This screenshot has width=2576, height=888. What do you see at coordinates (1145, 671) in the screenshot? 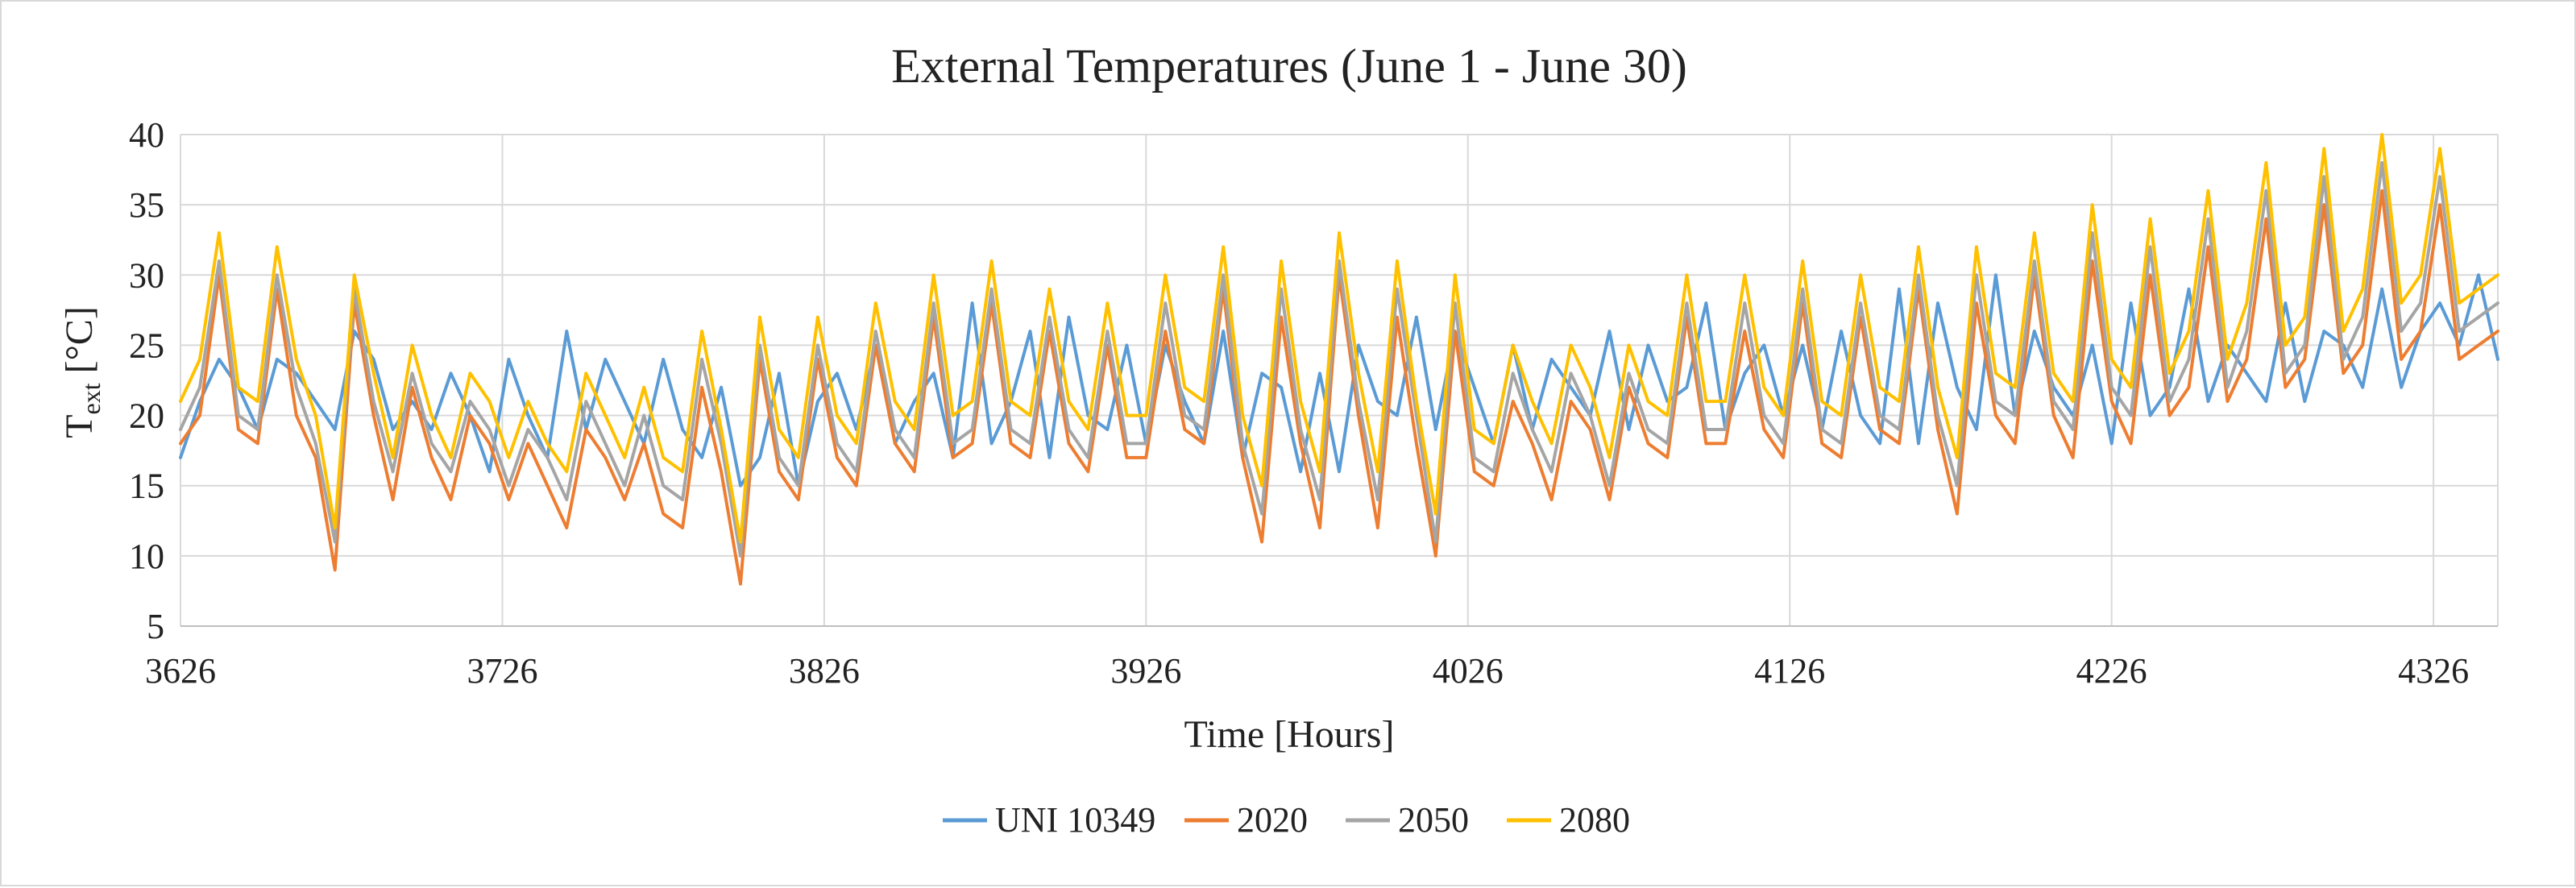
I see `x-tick-label: 3926` at bounding box center [1145, 671].